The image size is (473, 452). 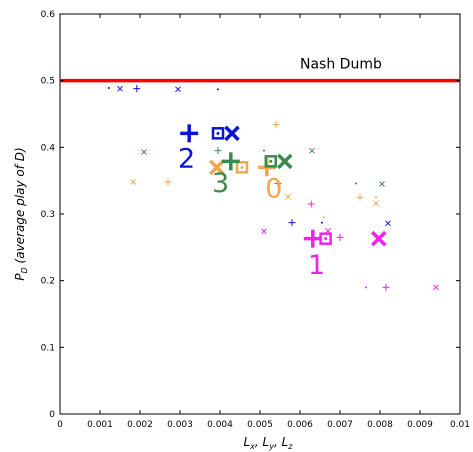 I want to click on x-tick-label: 0, so click(x=60, y=425).